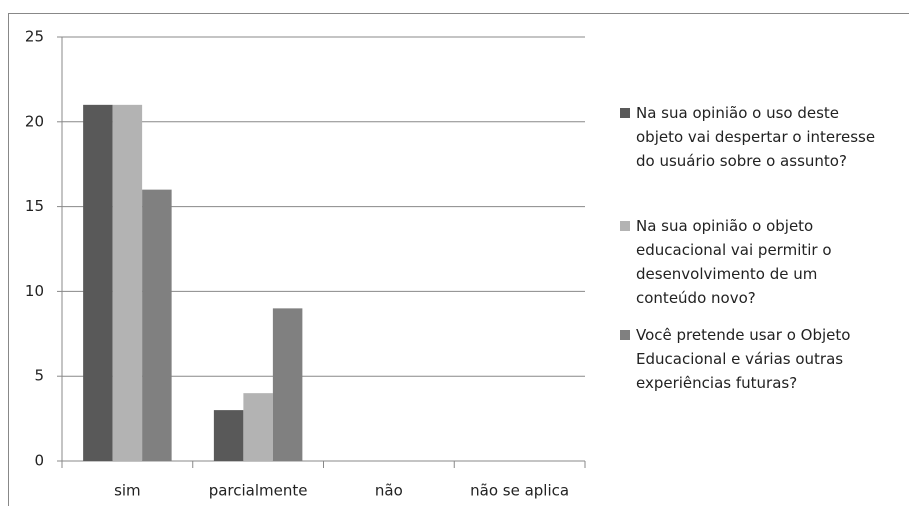  What do you see at coordinates (34, 37) in the screenshot?
I see `y-tick-label: 25` at bounding box center [34, 37].